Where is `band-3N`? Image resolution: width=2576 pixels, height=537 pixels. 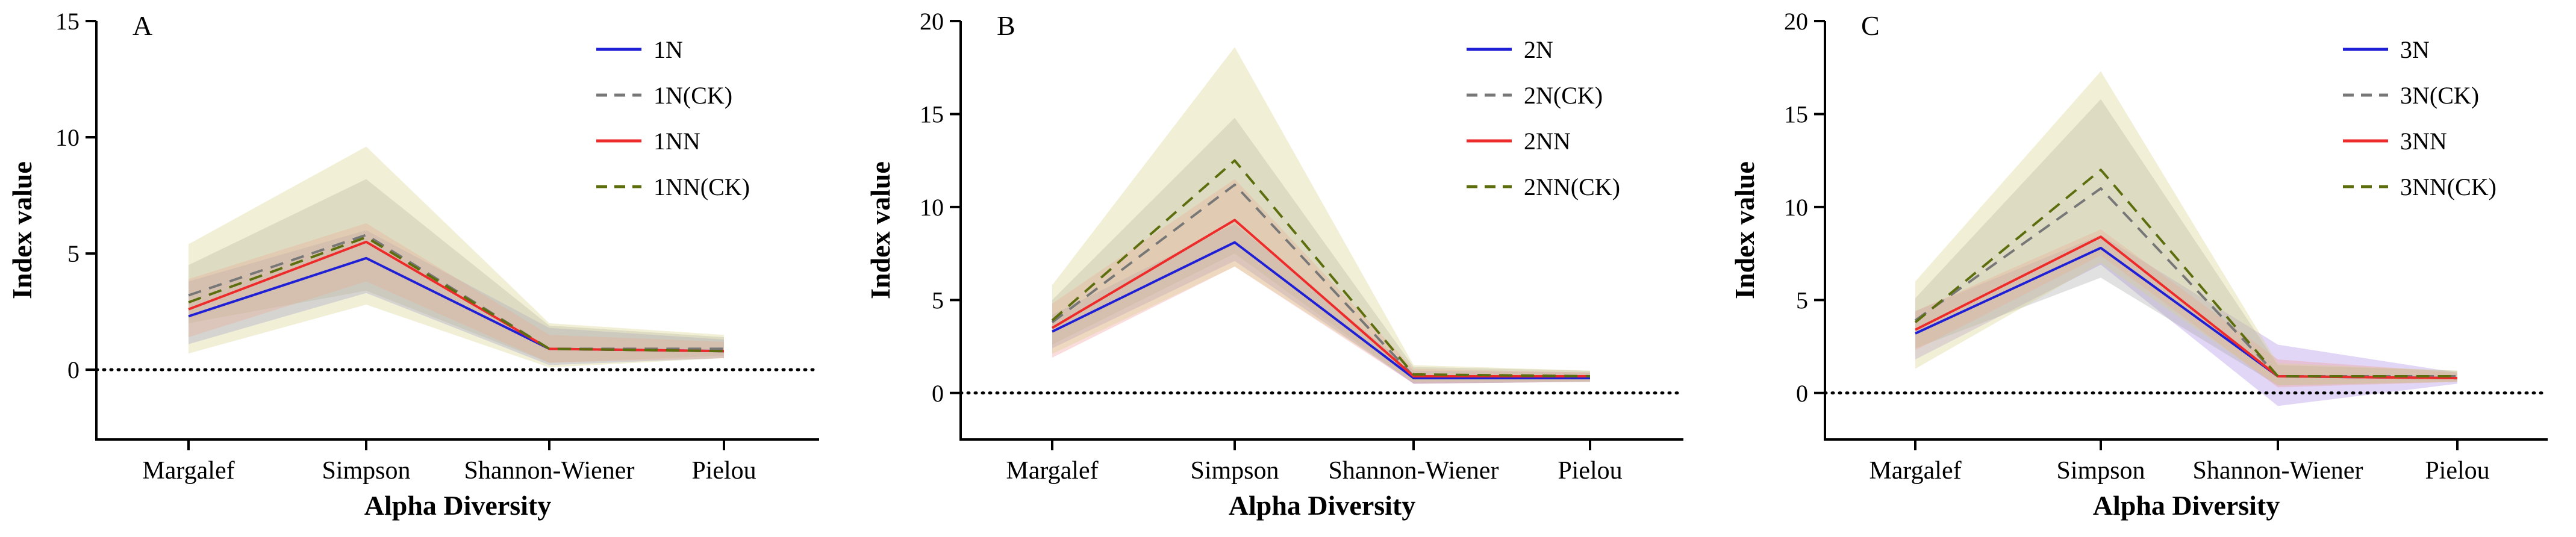 band-3N is located at coordinates (2186, 321).